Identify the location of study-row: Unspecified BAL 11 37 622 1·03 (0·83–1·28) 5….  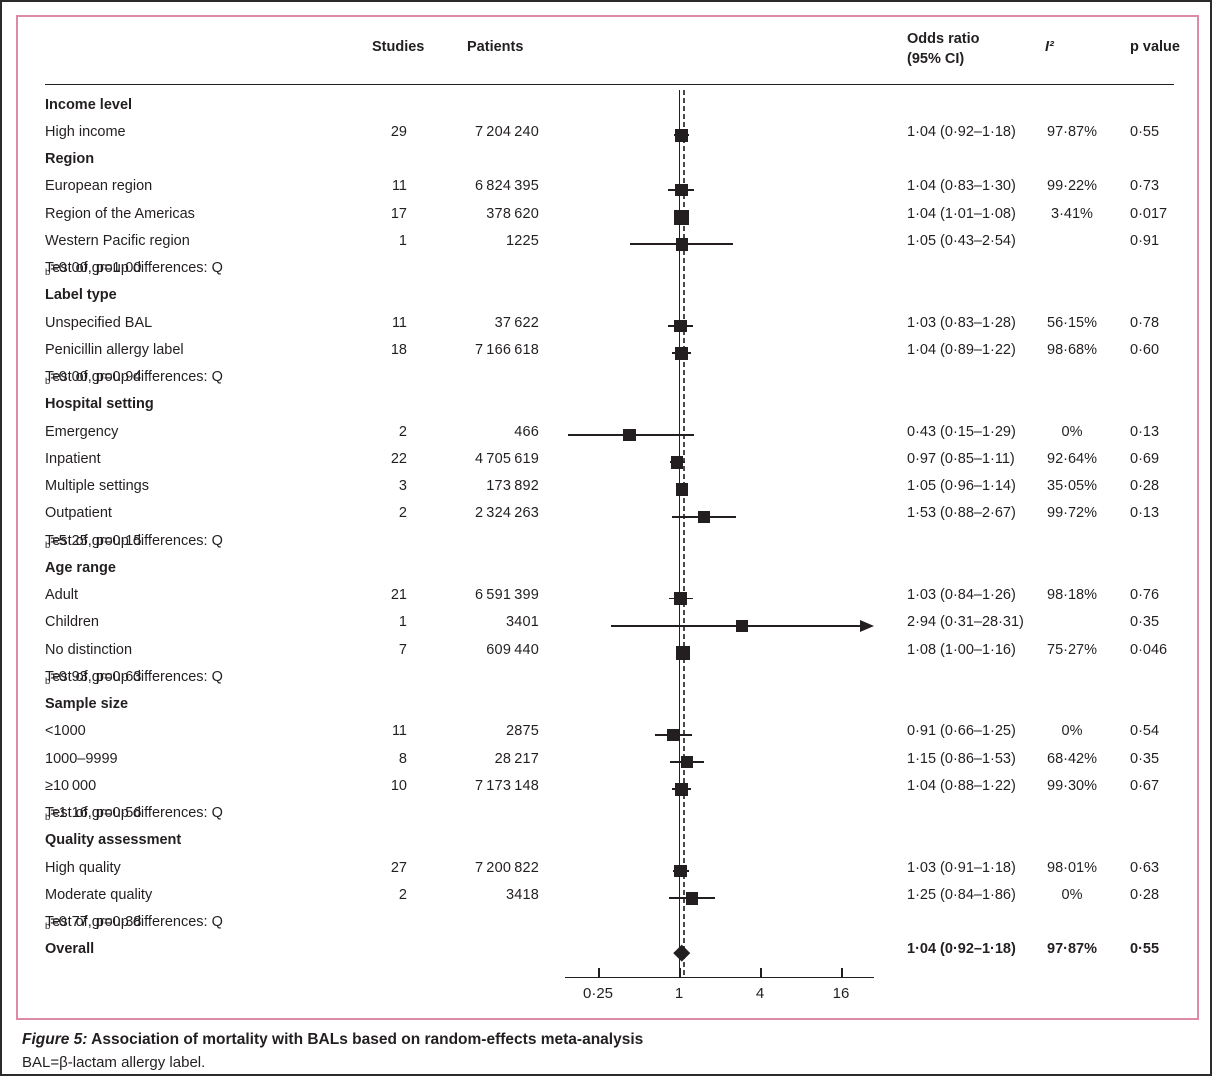
(606, 325).